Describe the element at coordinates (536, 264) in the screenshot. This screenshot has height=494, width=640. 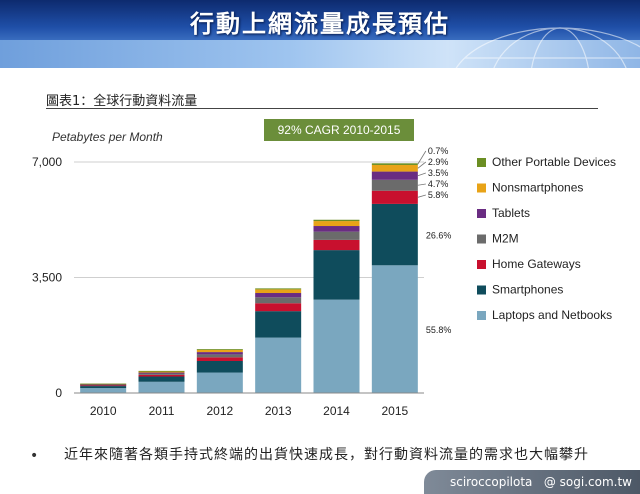
I see `legend-label: Home Gateways` at that location.